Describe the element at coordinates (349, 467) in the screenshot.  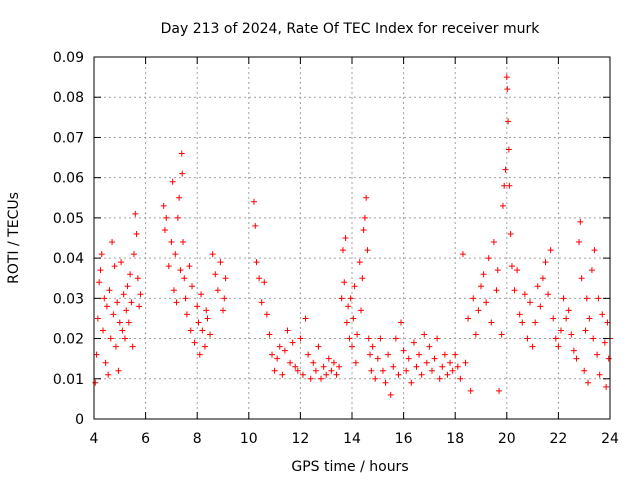
I see `x-axis-label: GPS time / hours` at that location.